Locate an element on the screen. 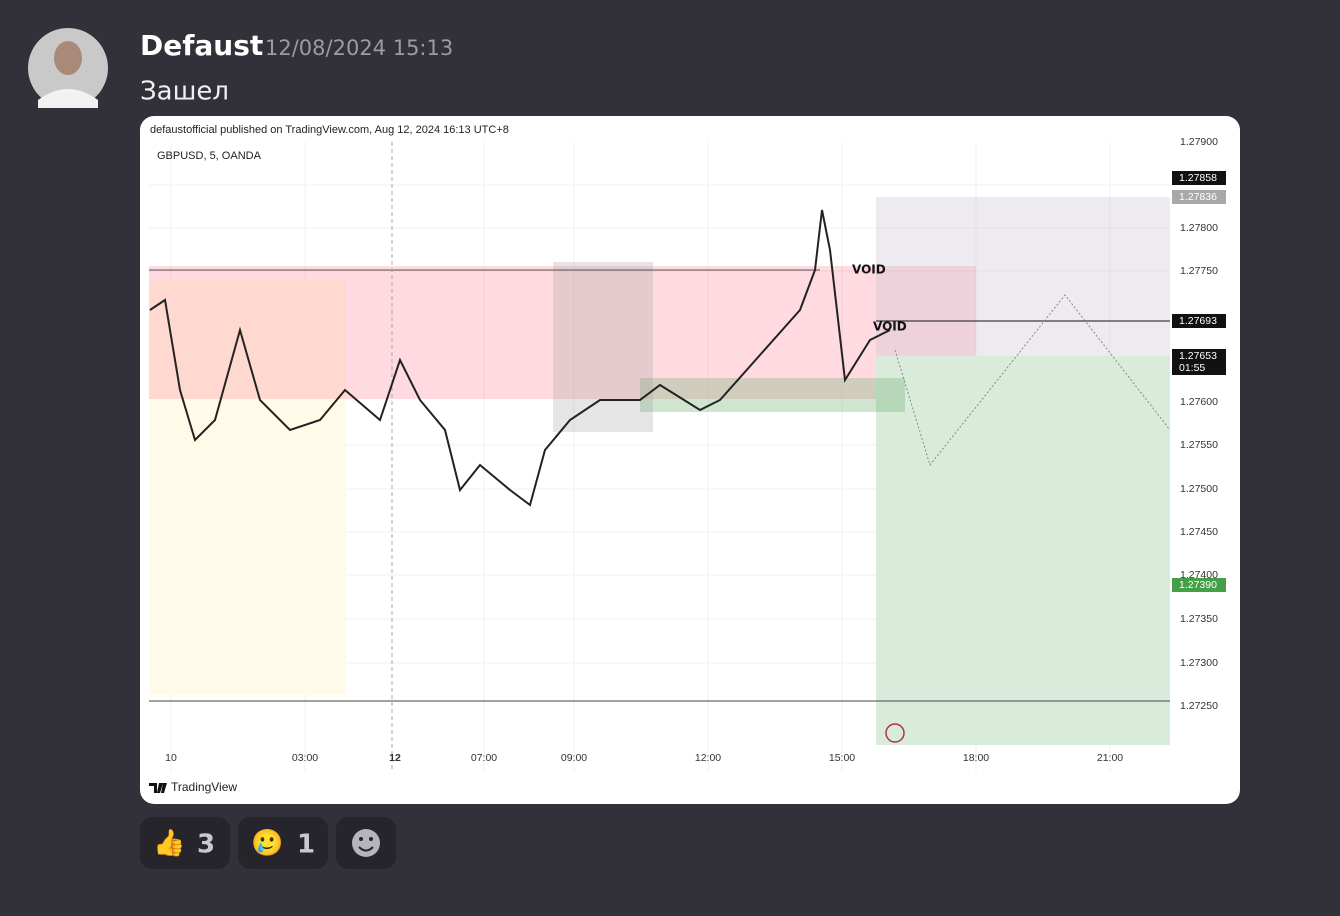 This screenshot has width=1340, height=916. volume-profile is located at coordinates (603, 347).